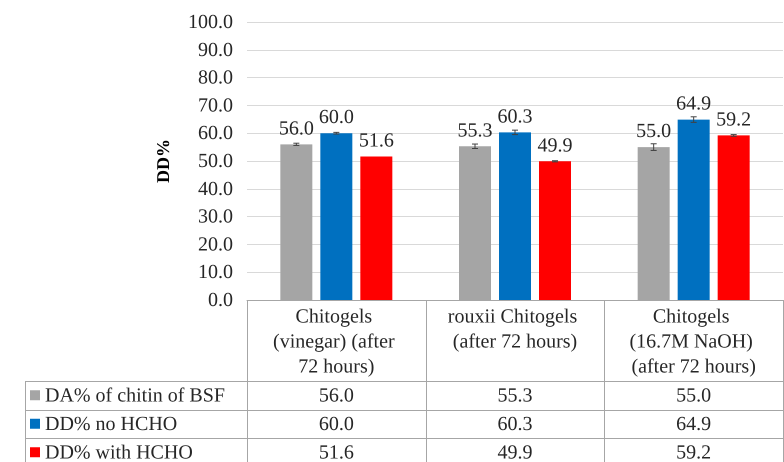 This screenshot has width=784, height=462. I want to click on y-tick-label: 60.0, so click(215, 133).